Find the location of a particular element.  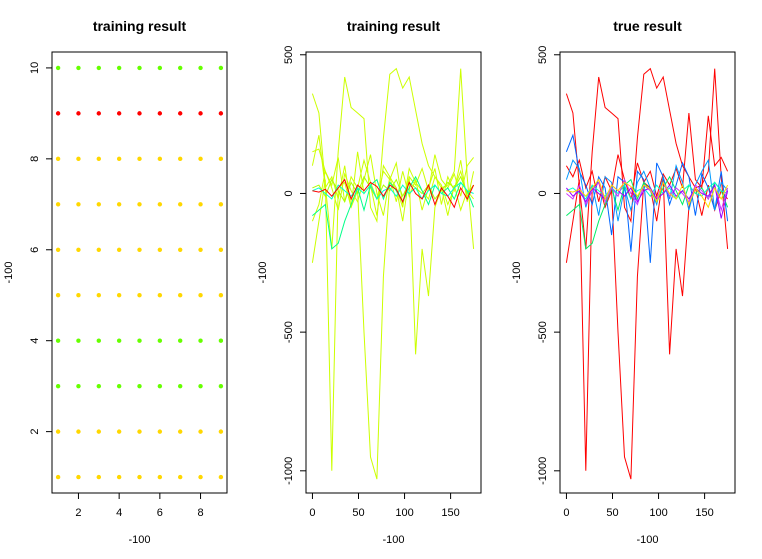

x-tick-label: 6 is located at coordinates (160, 513).